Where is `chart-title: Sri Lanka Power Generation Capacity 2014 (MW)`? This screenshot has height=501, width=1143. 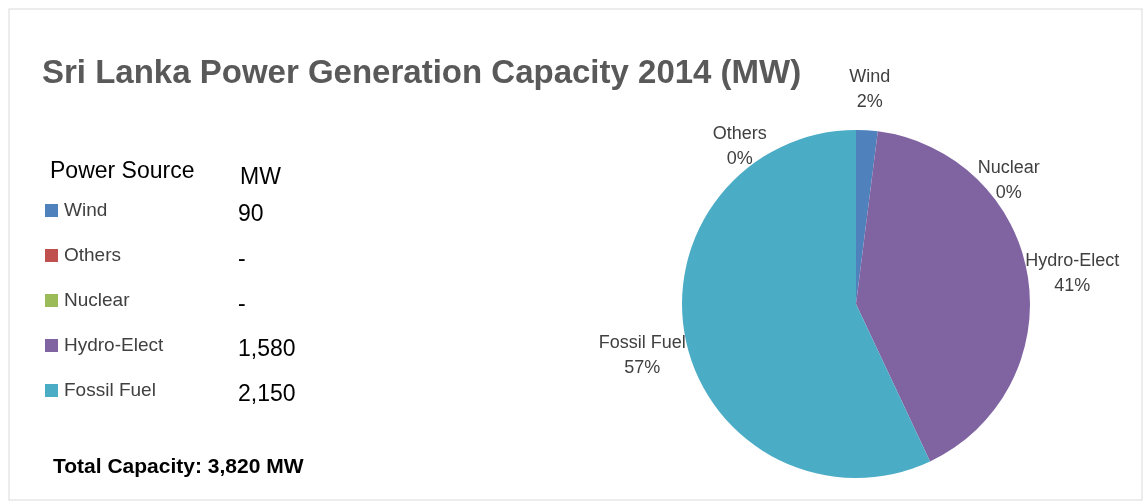
chart-title: Sri Lanka Power Generation Capacity 2014 (MW) is located at coordinates (422, 71).